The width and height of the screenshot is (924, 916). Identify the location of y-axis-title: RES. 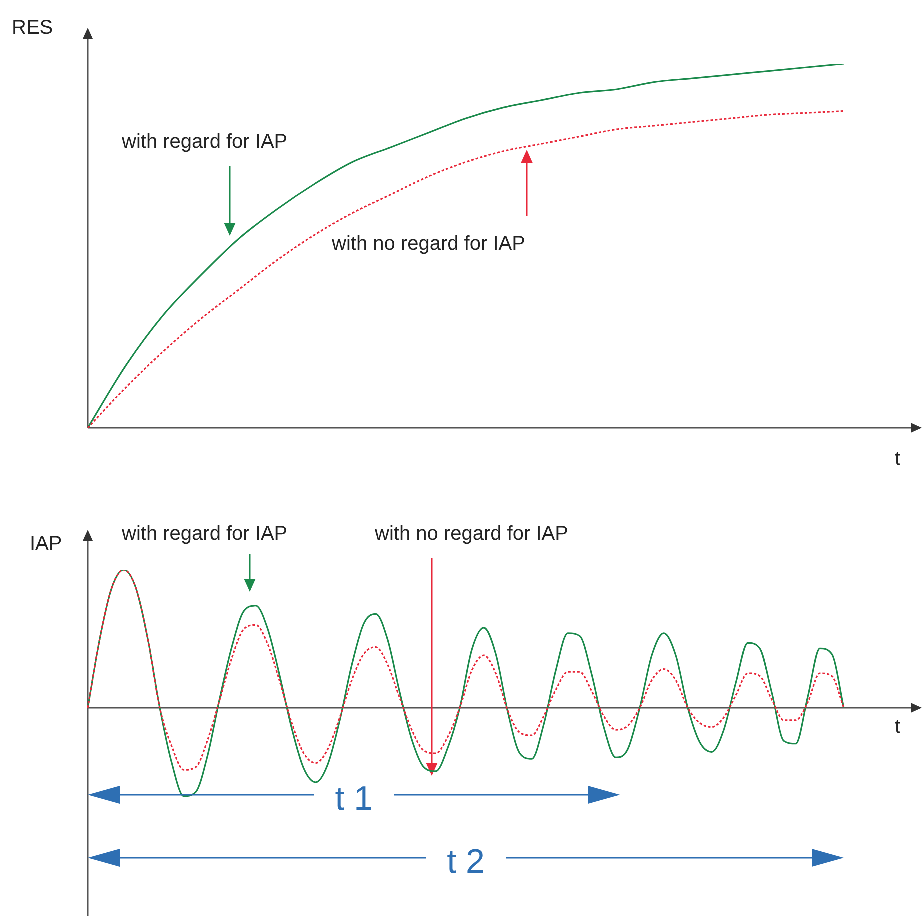
(33, 28).